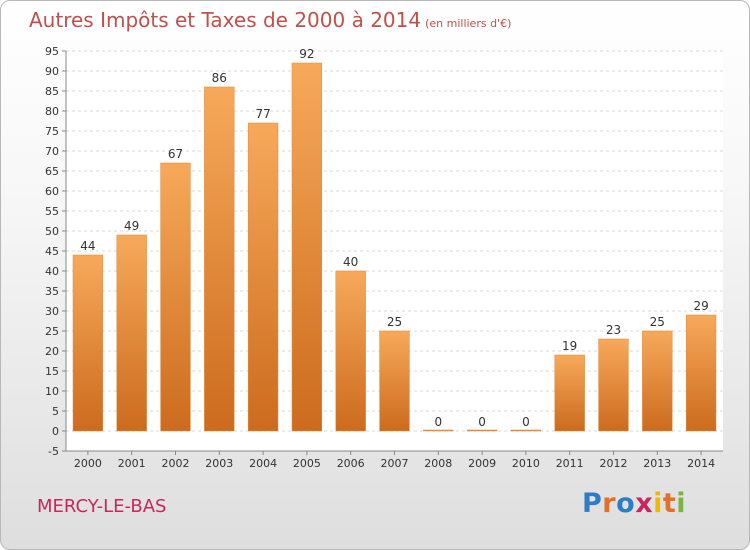 The height and width of the screenshot is (550, 750). What do you see at coordinates (131, 333) in the screenshot?
I see `bar-2001` at bounding box center [131, 333].